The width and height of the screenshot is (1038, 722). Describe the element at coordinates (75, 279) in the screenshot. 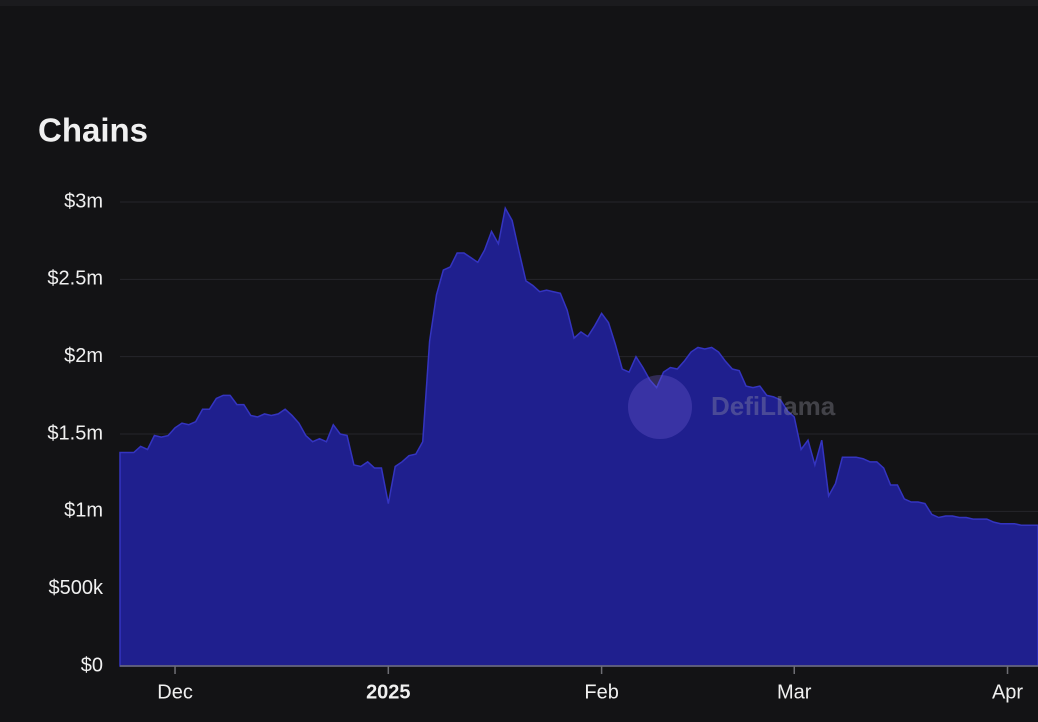

I see `y-tick-label: $2.5m` at that location.